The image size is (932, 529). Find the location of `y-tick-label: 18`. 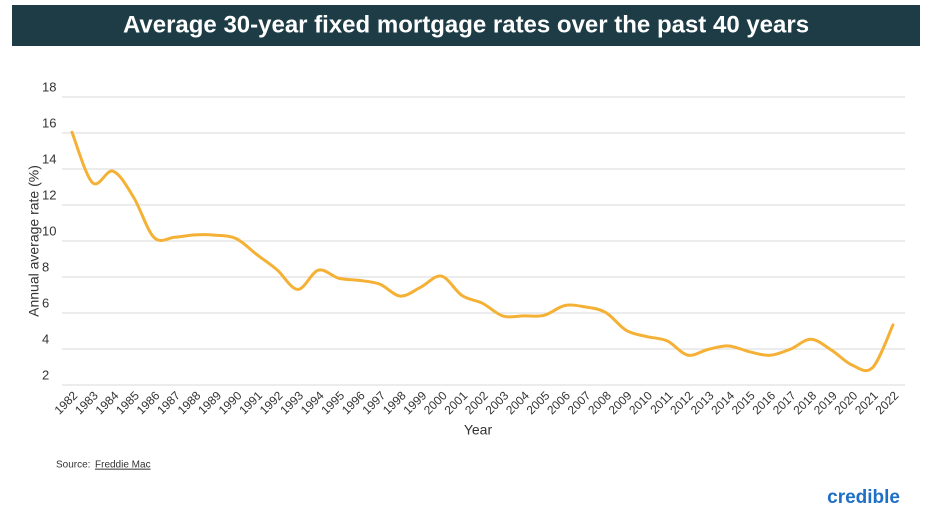

y-tick-label: 18 is located at coordinates (49, 86).